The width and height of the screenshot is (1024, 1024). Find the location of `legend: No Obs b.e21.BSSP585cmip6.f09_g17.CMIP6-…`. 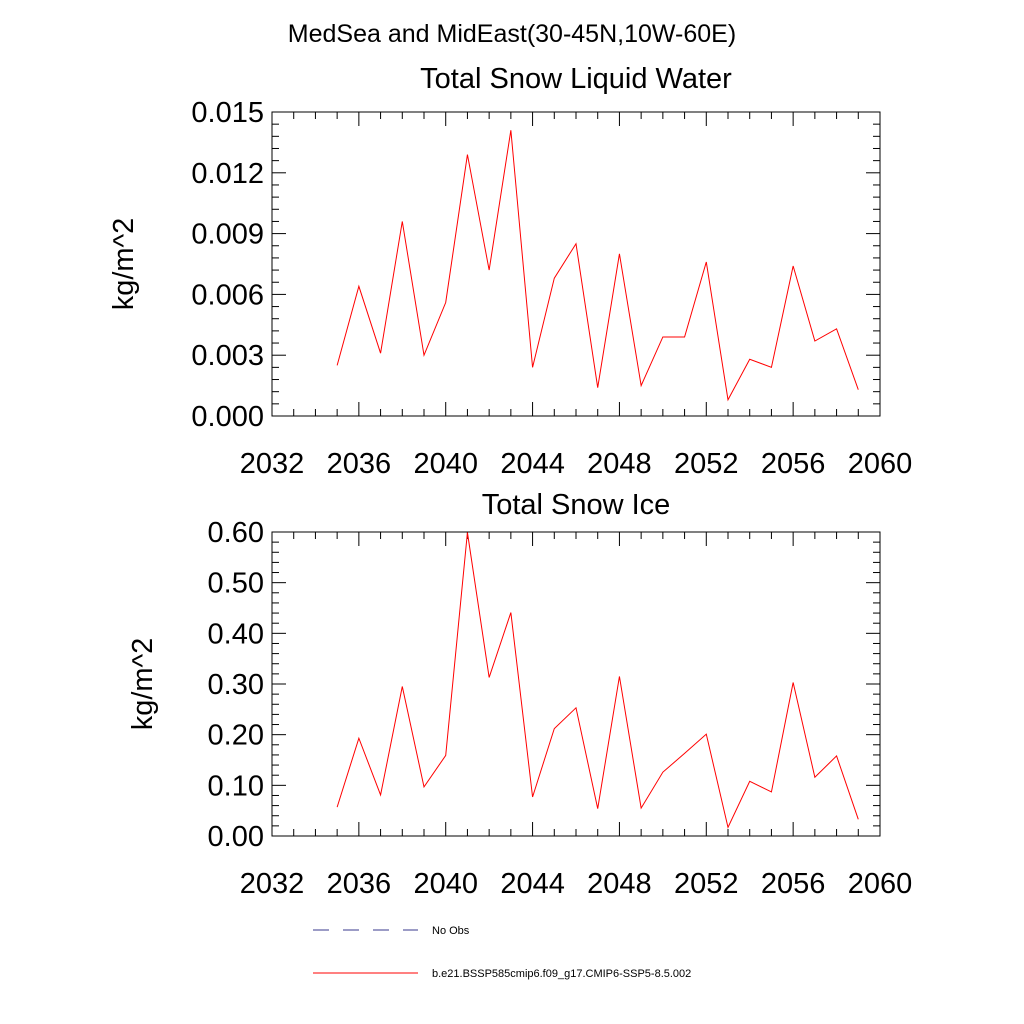

legend: No Obs b.e21.BSSP585cmip6.f09_g17.CMIP6-… is located at coordinates (502, 952).